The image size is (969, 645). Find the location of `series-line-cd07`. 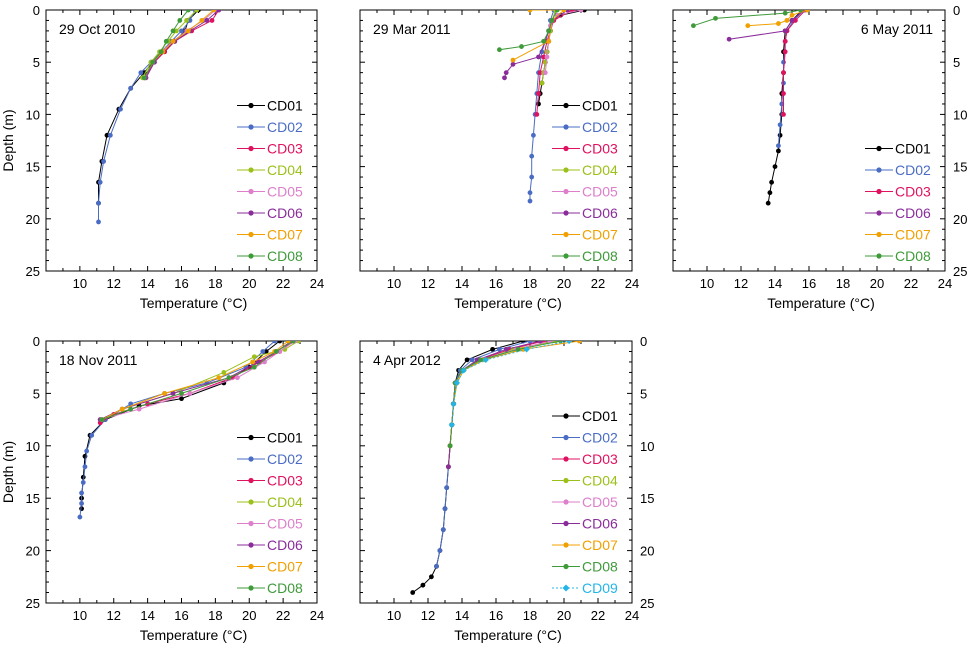

series-line-cd07 is located at coordinates (514, 393).